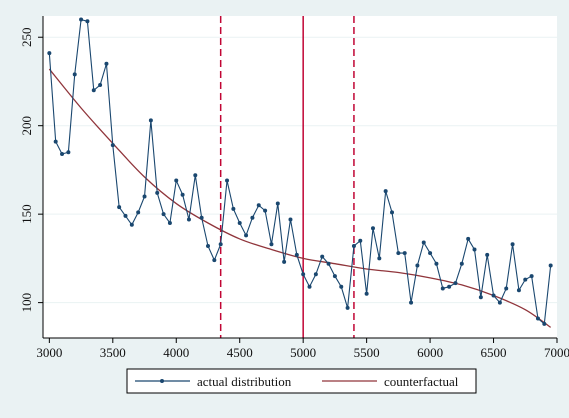 The image size is (569, 418). I want to click on x-tick-label: 5500, so click(367, 352).